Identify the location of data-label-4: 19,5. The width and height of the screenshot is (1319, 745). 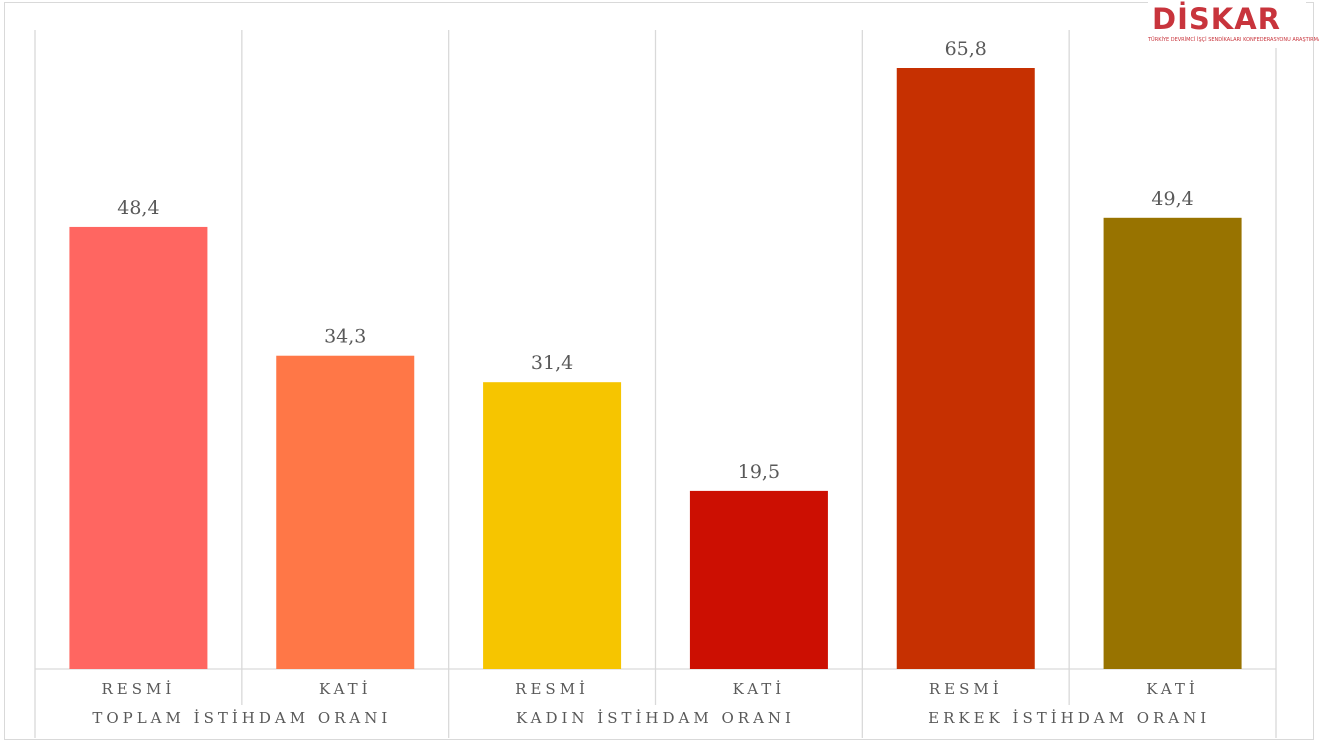
(759, 472).